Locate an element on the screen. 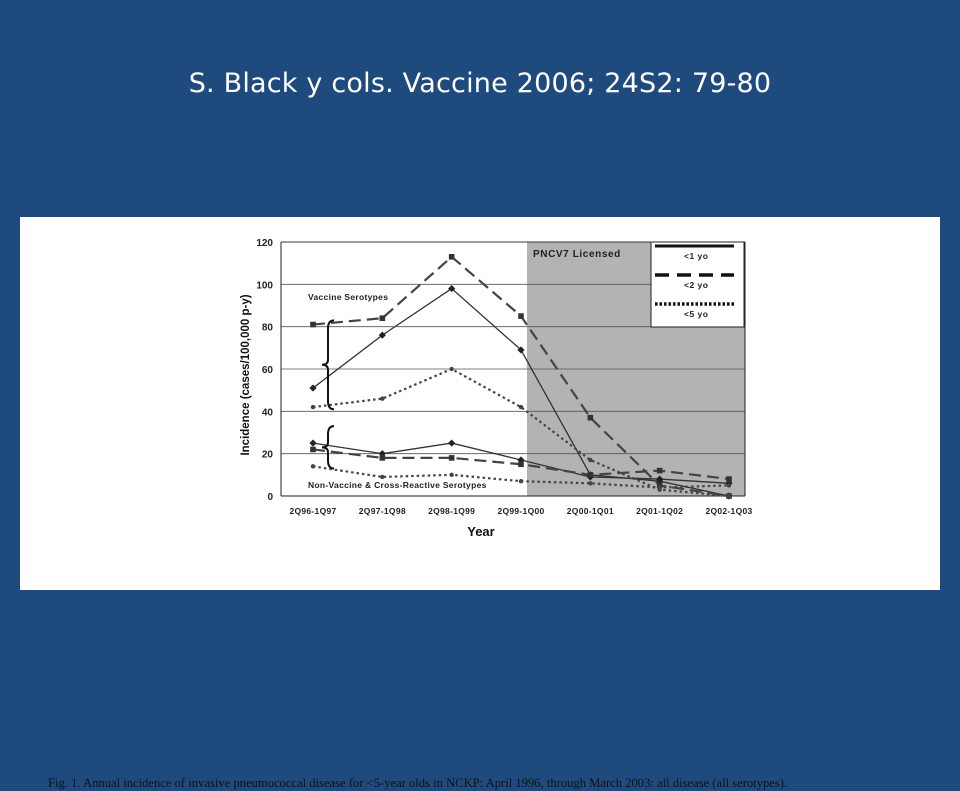 This screenshot has height=791, width=960. y-tick-label: 80 is located at coordinates (268, 328).